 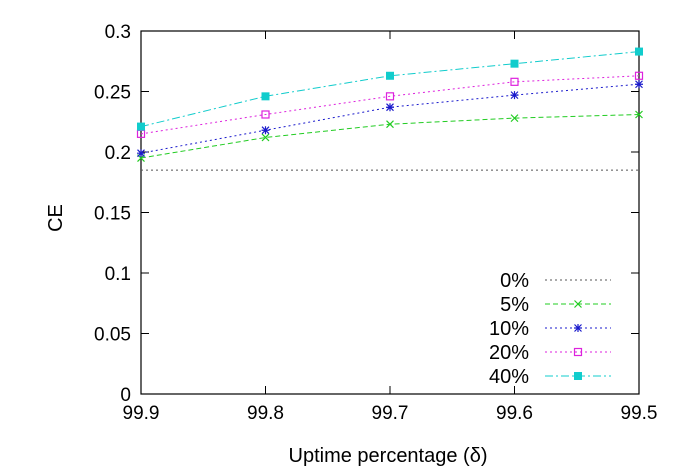 What do you see at coordinates (56, 218) in the screenshot?
I see `y-axis-title: CE` at bounding box center [56, 218].